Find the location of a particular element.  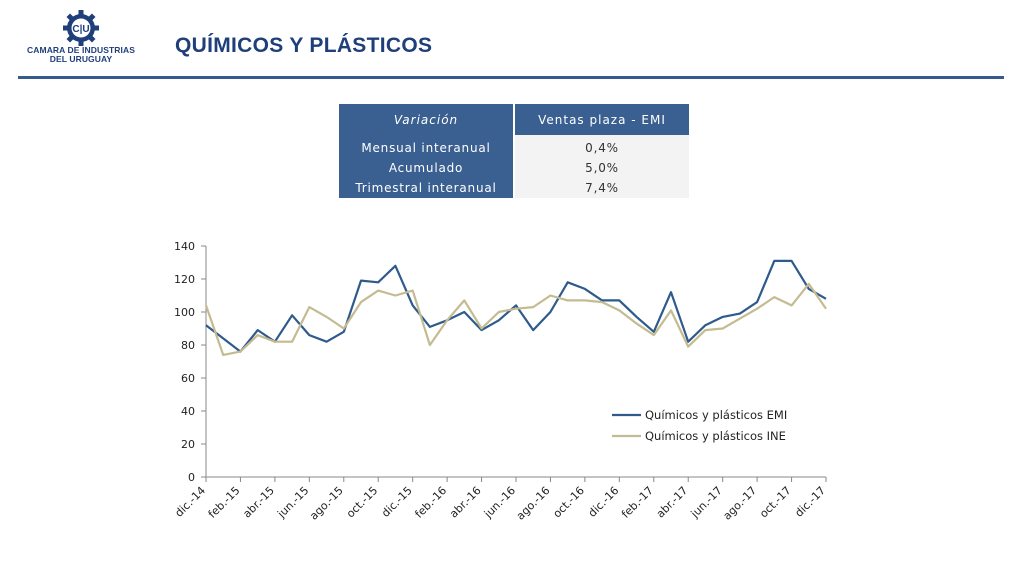

y-tick-label: 120 is located at coordinates (184, 279).